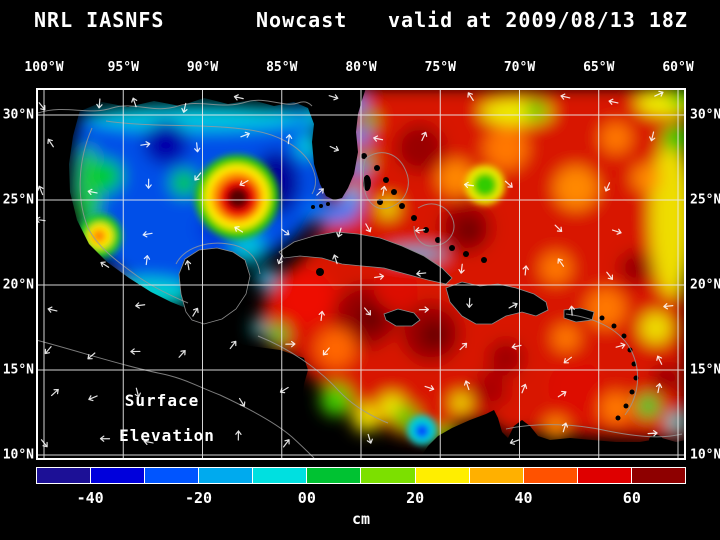  I want to click on field-label-line1: Surface, so click(162, 400).